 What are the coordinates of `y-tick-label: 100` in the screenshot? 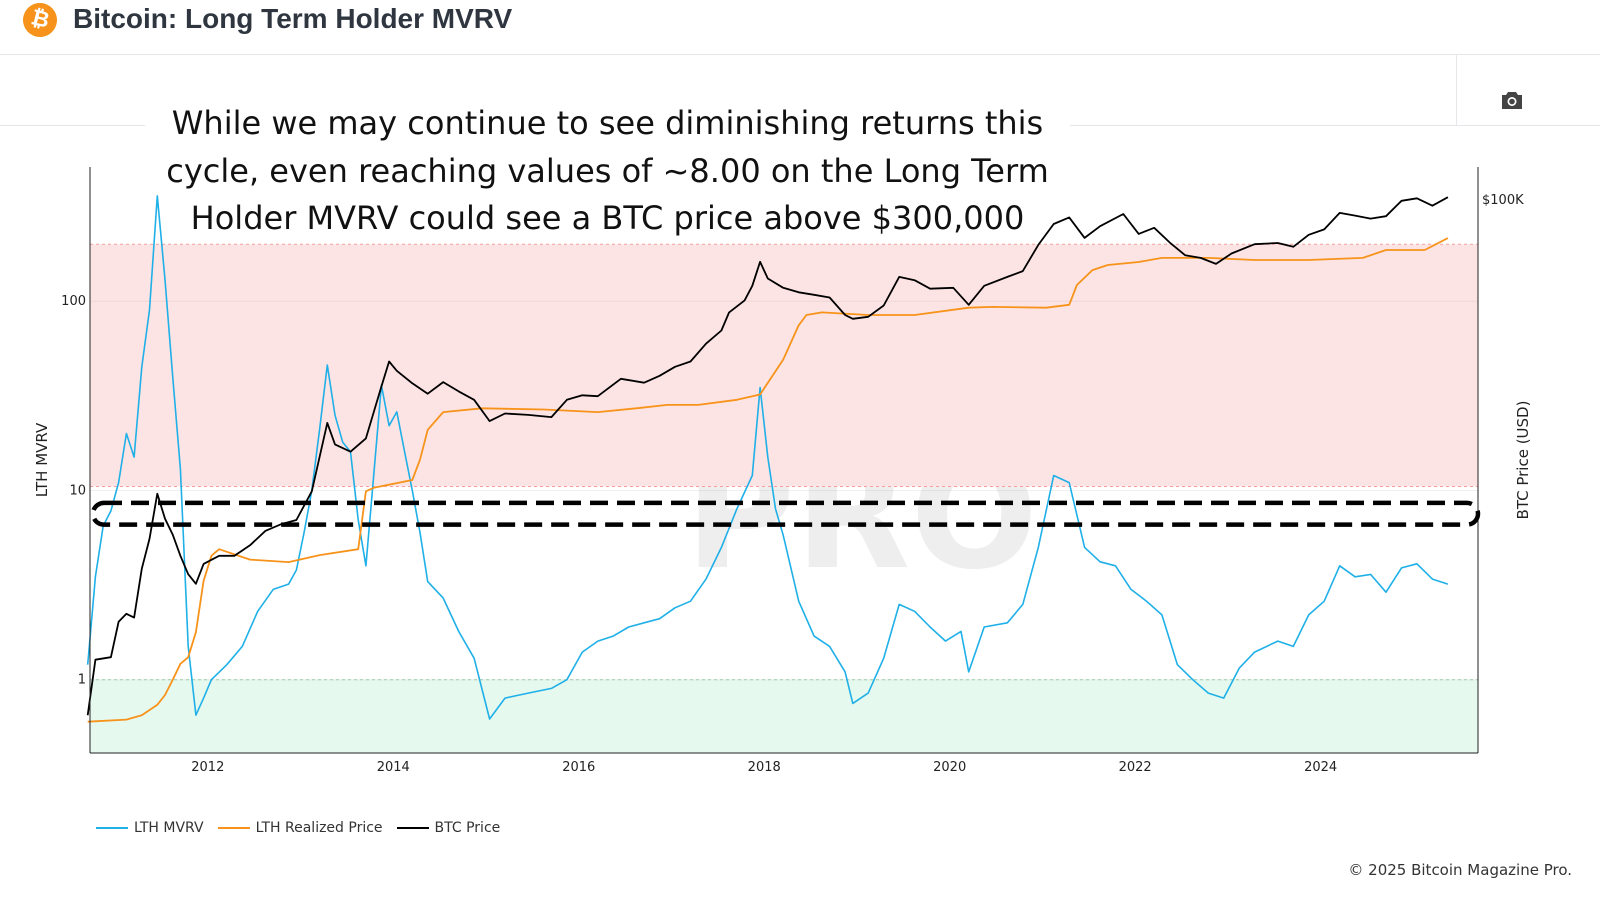 It's located at (73, 301).